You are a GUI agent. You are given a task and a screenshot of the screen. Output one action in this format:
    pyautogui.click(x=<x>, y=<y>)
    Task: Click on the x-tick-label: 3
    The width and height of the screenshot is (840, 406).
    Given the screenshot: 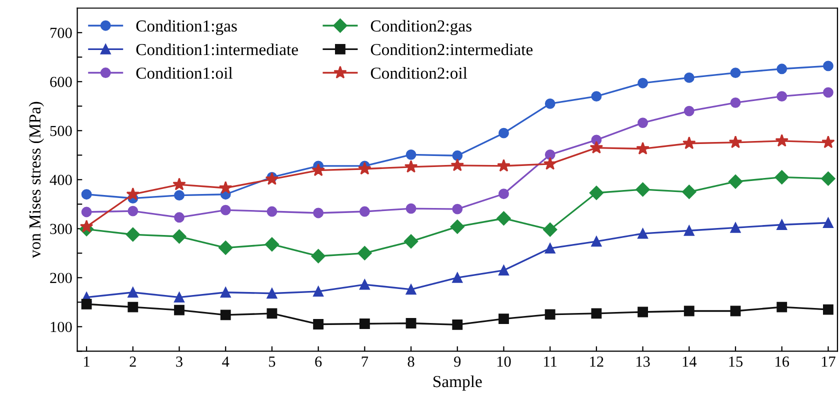 What is the action you would take?
    pyautogui.click(x=179, y=361)
    